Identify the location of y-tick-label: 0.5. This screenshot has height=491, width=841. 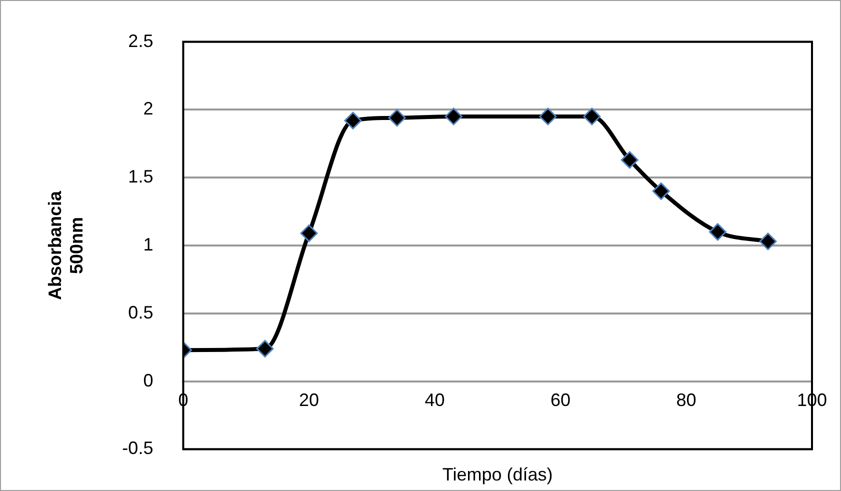
(141, 312).